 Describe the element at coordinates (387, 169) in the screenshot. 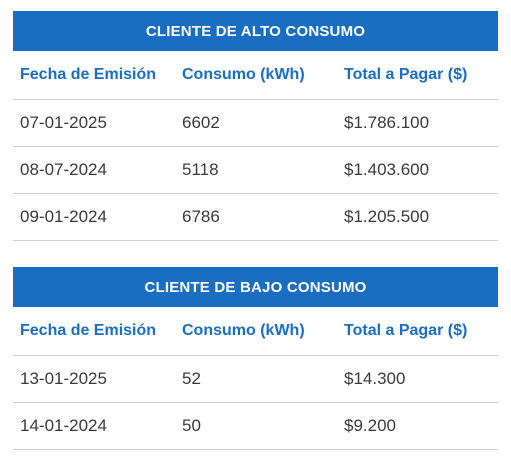

I see `cell-total: $1.403.600` at that location.